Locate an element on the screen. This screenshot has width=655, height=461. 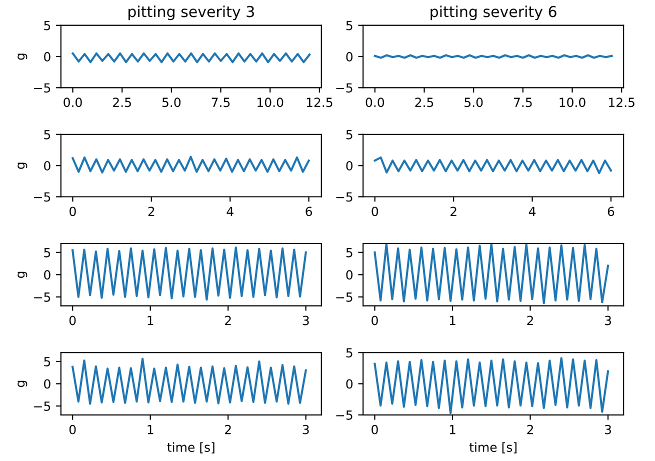
chart-title: pitting severity 3 is located at coordinates (191, 13).